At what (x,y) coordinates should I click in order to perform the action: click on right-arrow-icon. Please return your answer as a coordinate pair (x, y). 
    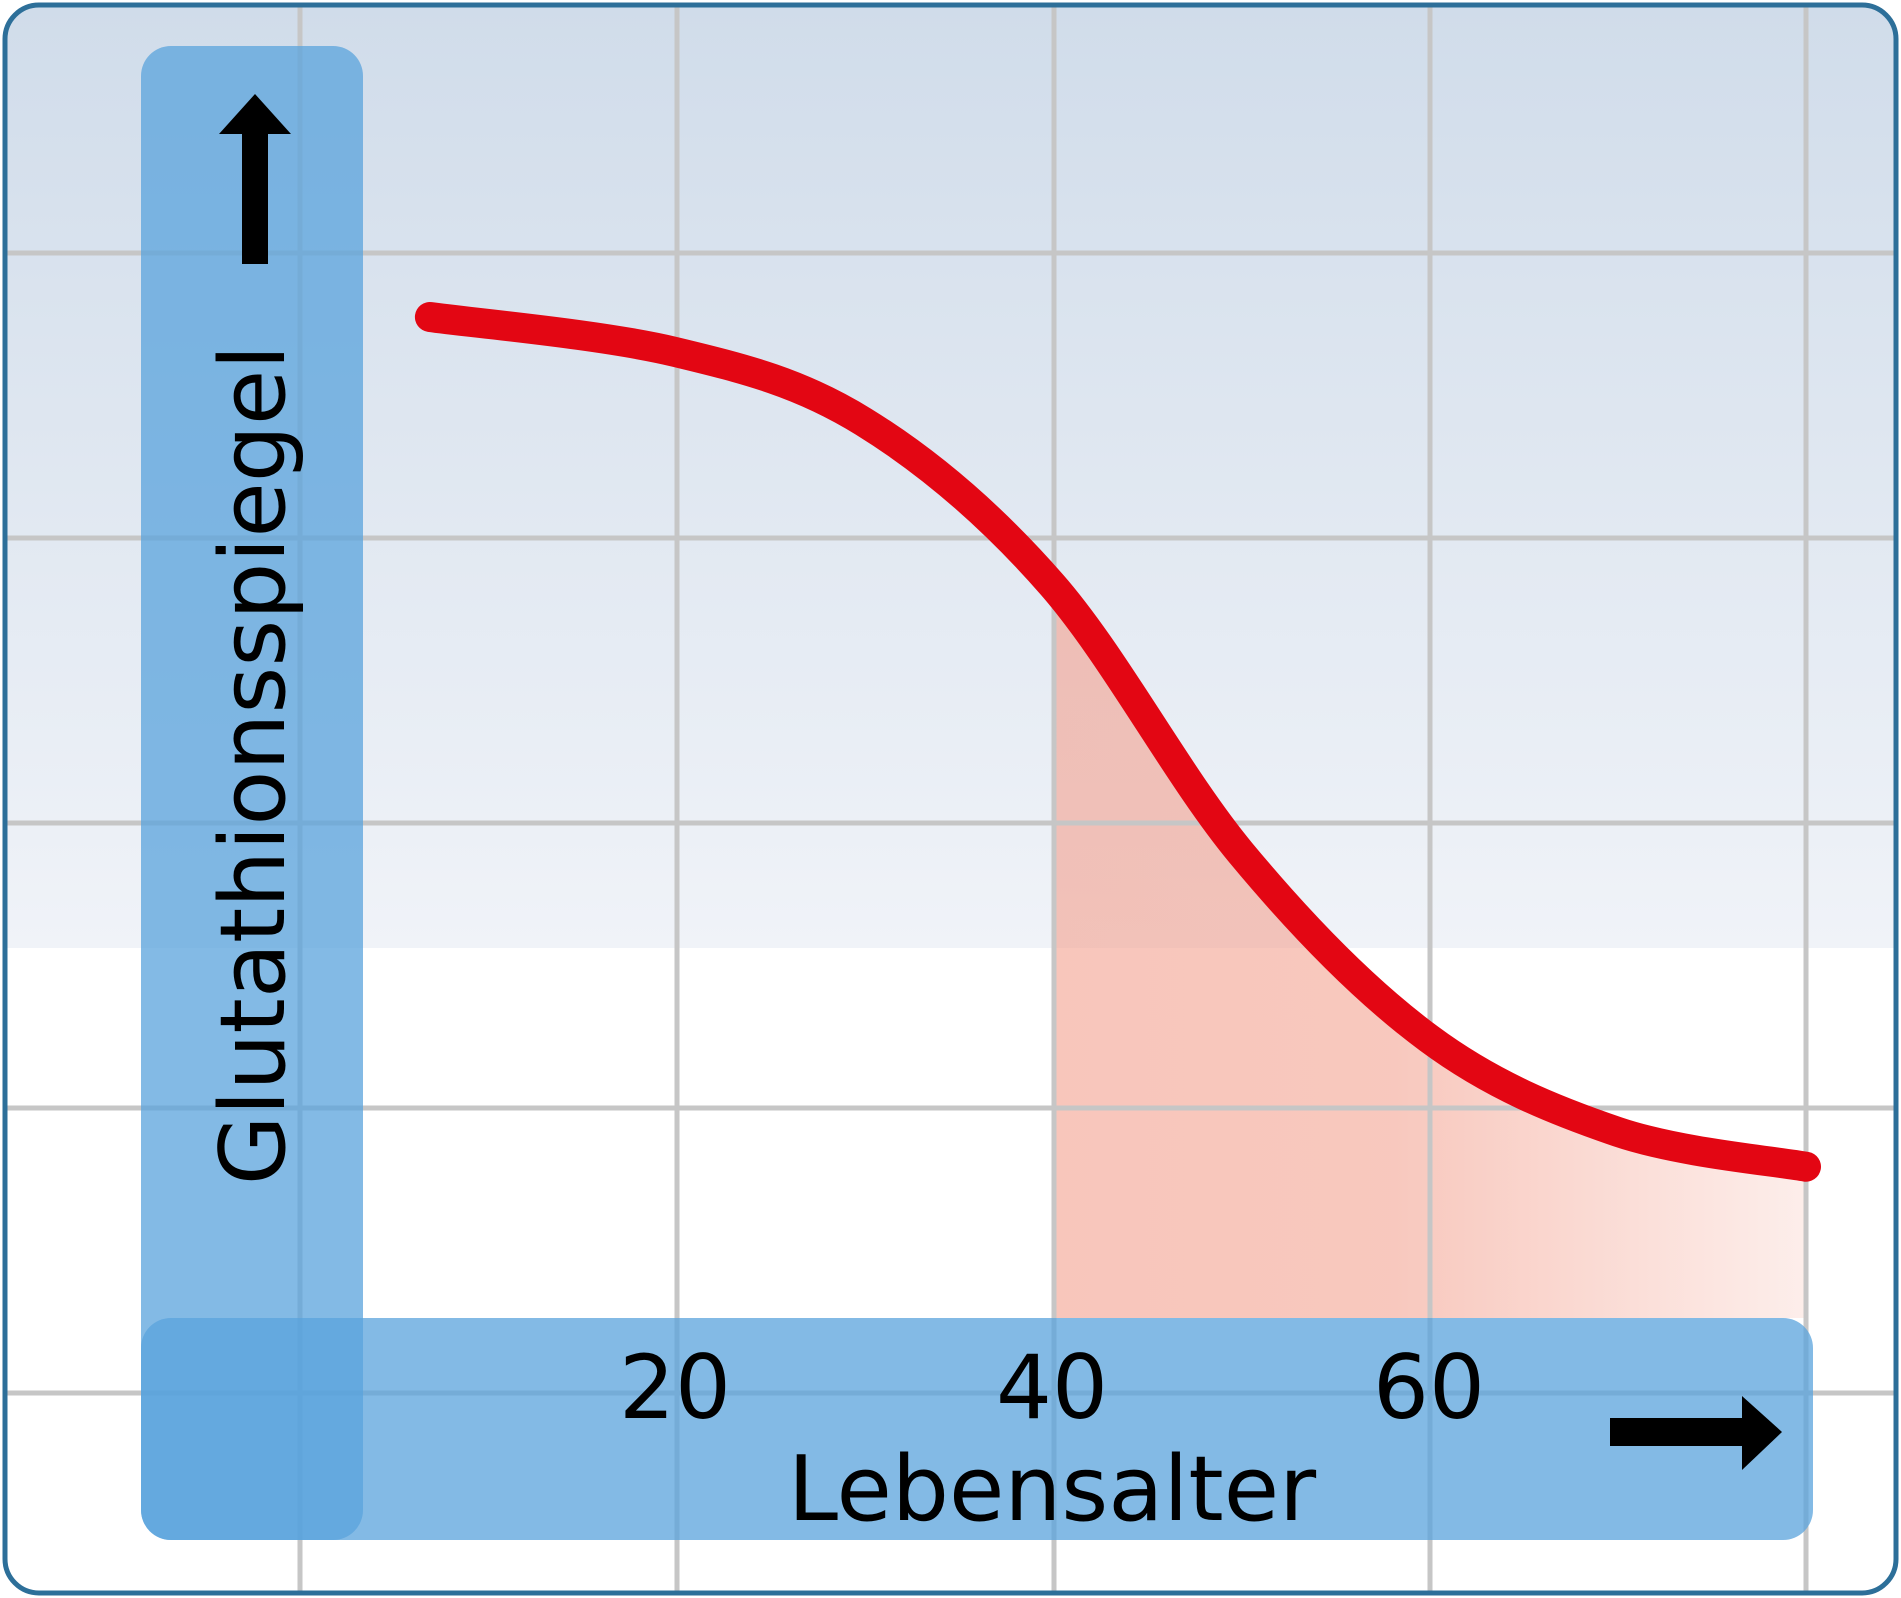
    Looking at the image, I should click on (1696, 1433).